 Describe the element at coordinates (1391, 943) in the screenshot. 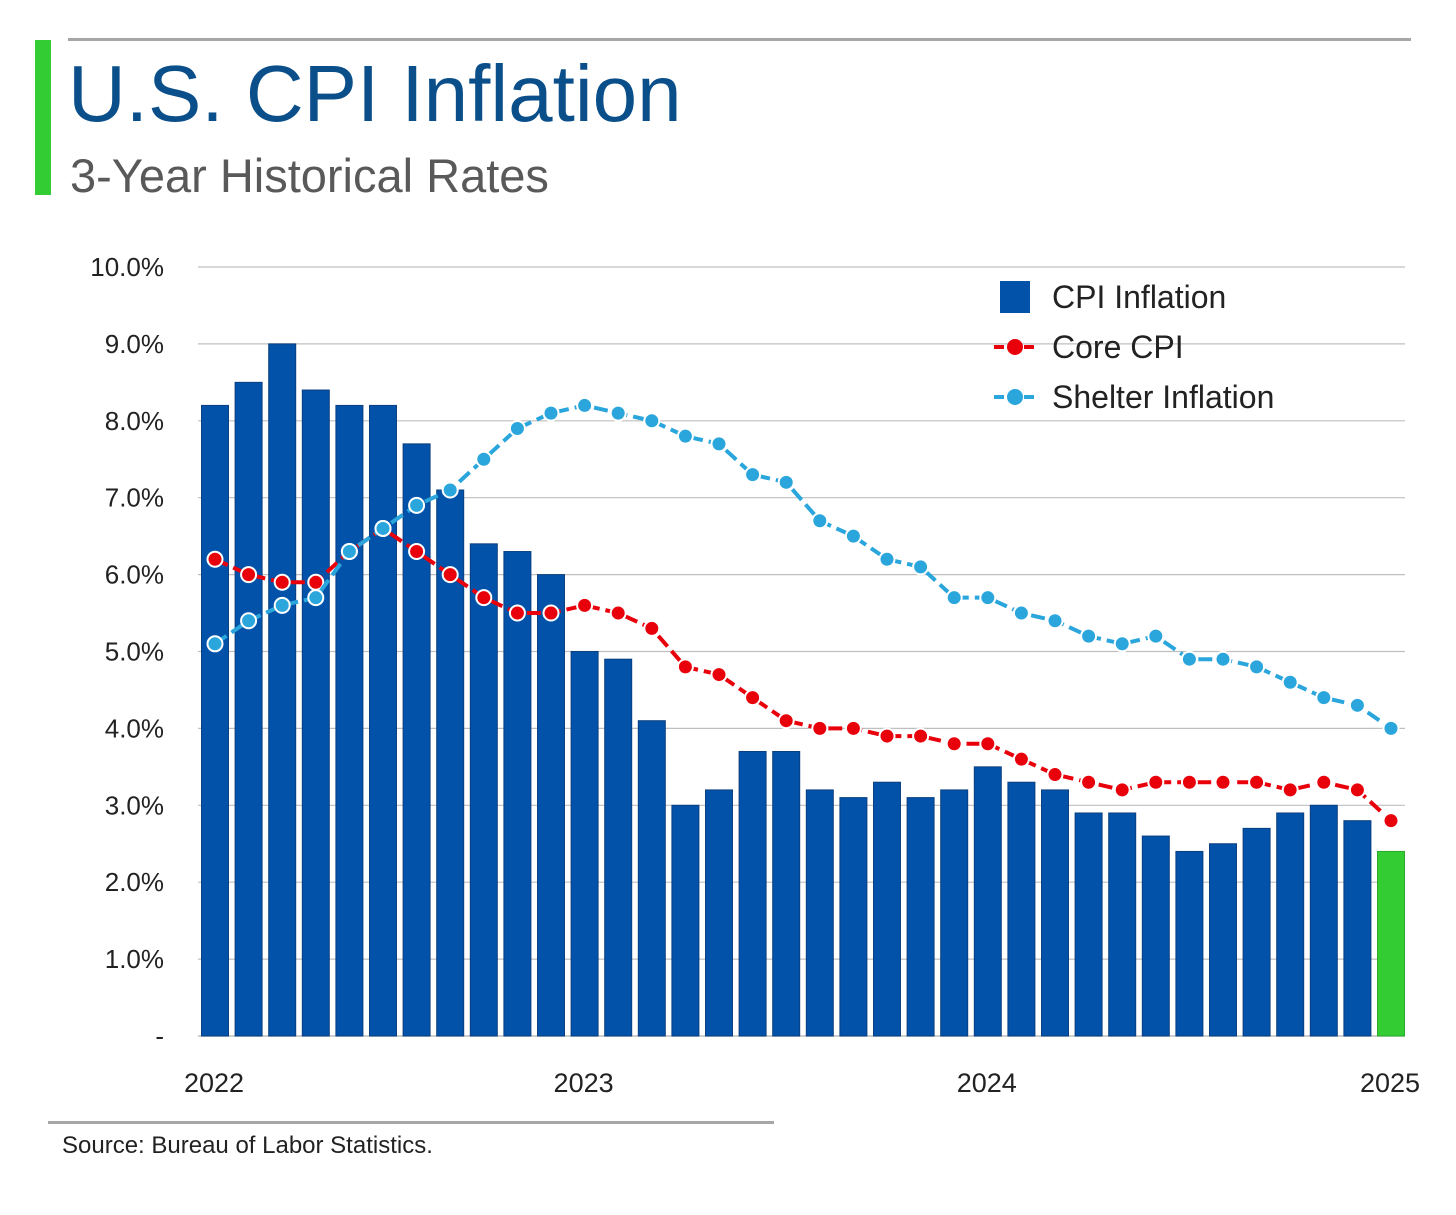

I see `latest-cpi-bar` at that location.